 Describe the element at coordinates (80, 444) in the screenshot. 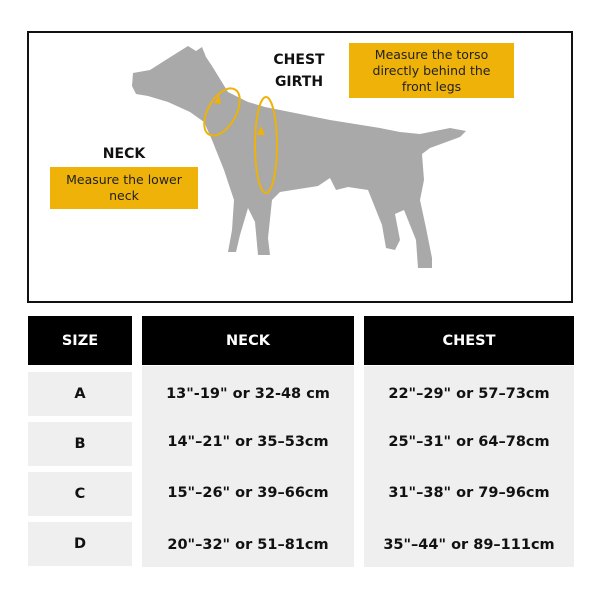

I see `size-cell: B` at that location.